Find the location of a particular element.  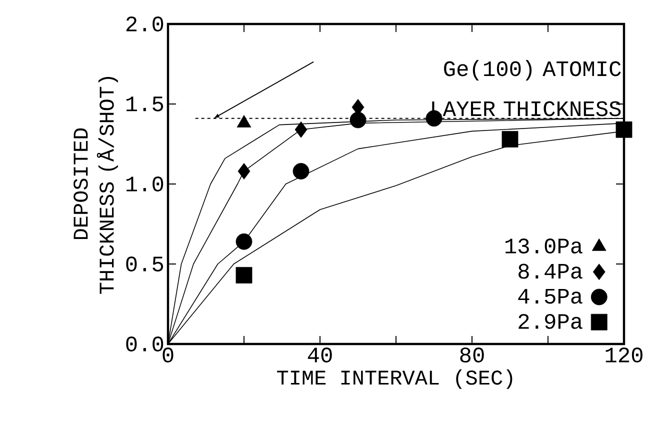

x-tick-label: 120 is located at coordinates (624, 355).